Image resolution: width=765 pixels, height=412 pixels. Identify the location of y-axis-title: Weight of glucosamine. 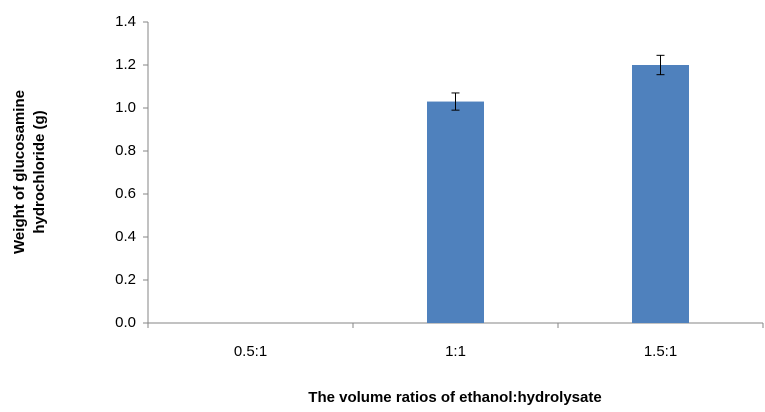
(19, 172).